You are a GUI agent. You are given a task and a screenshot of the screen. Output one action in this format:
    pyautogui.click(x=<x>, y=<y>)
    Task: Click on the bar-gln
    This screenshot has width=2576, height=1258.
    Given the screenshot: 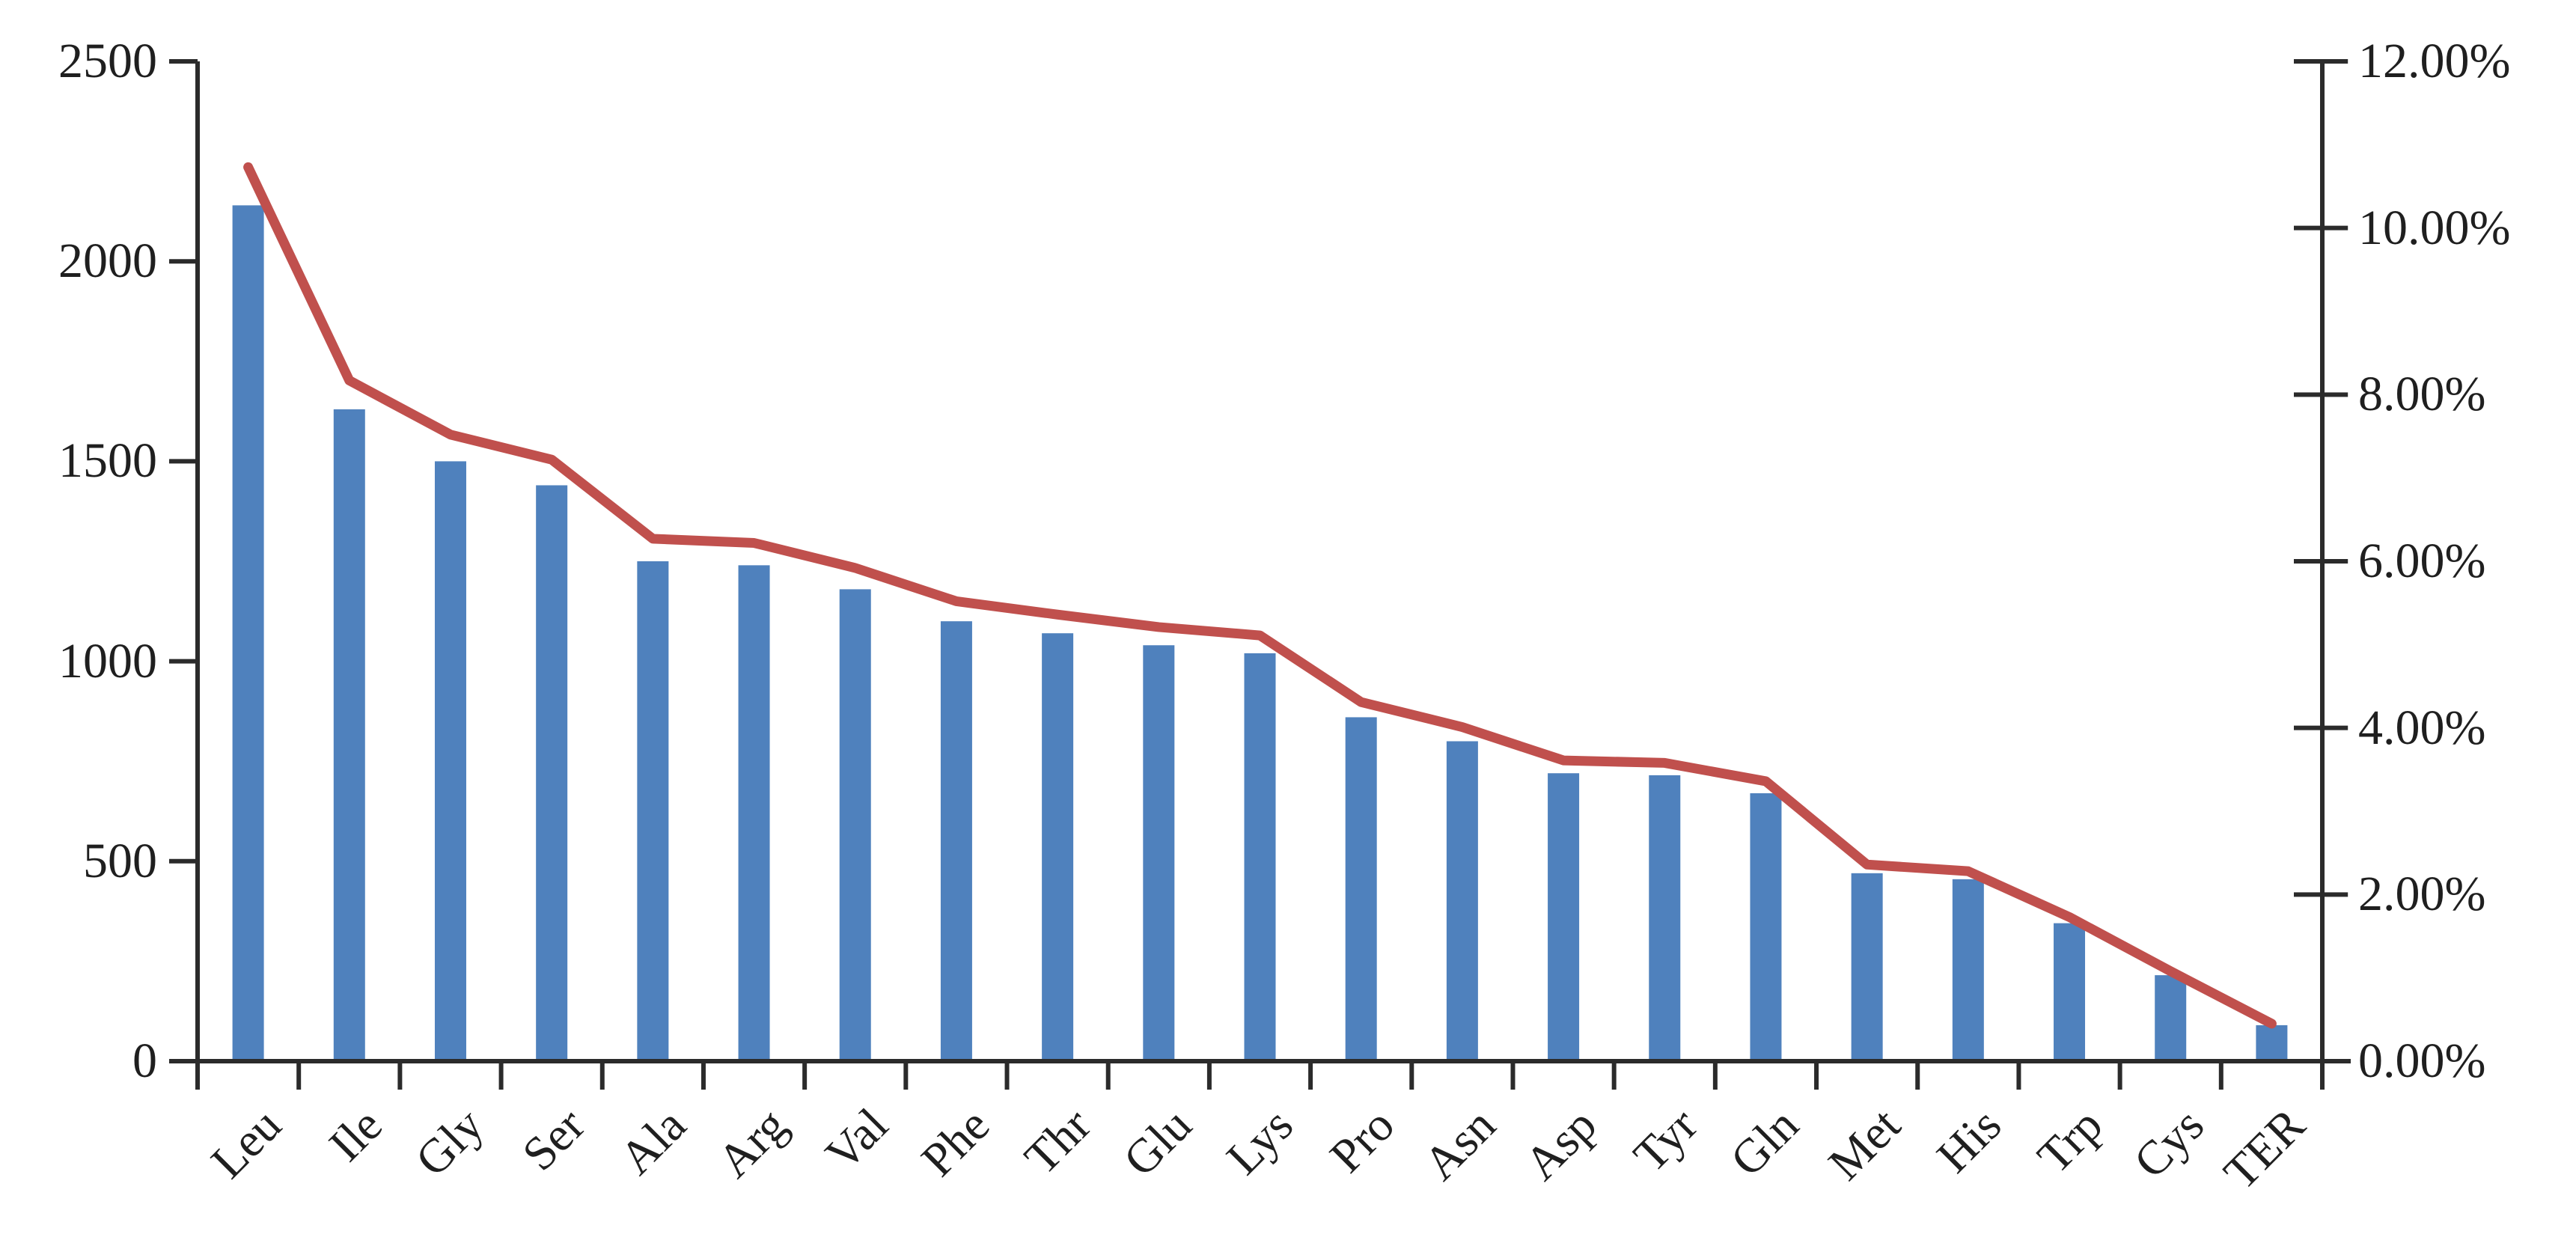 What is the action you would take?
    pyautogui.click(x=1766, y=927)
    